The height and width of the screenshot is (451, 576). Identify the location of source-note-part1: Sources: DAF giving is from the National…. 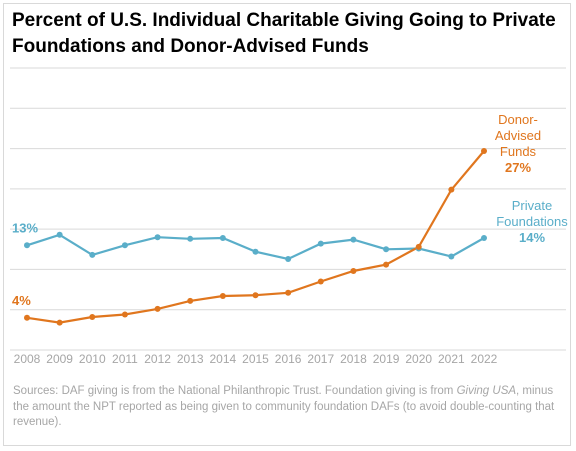
(235, 391).